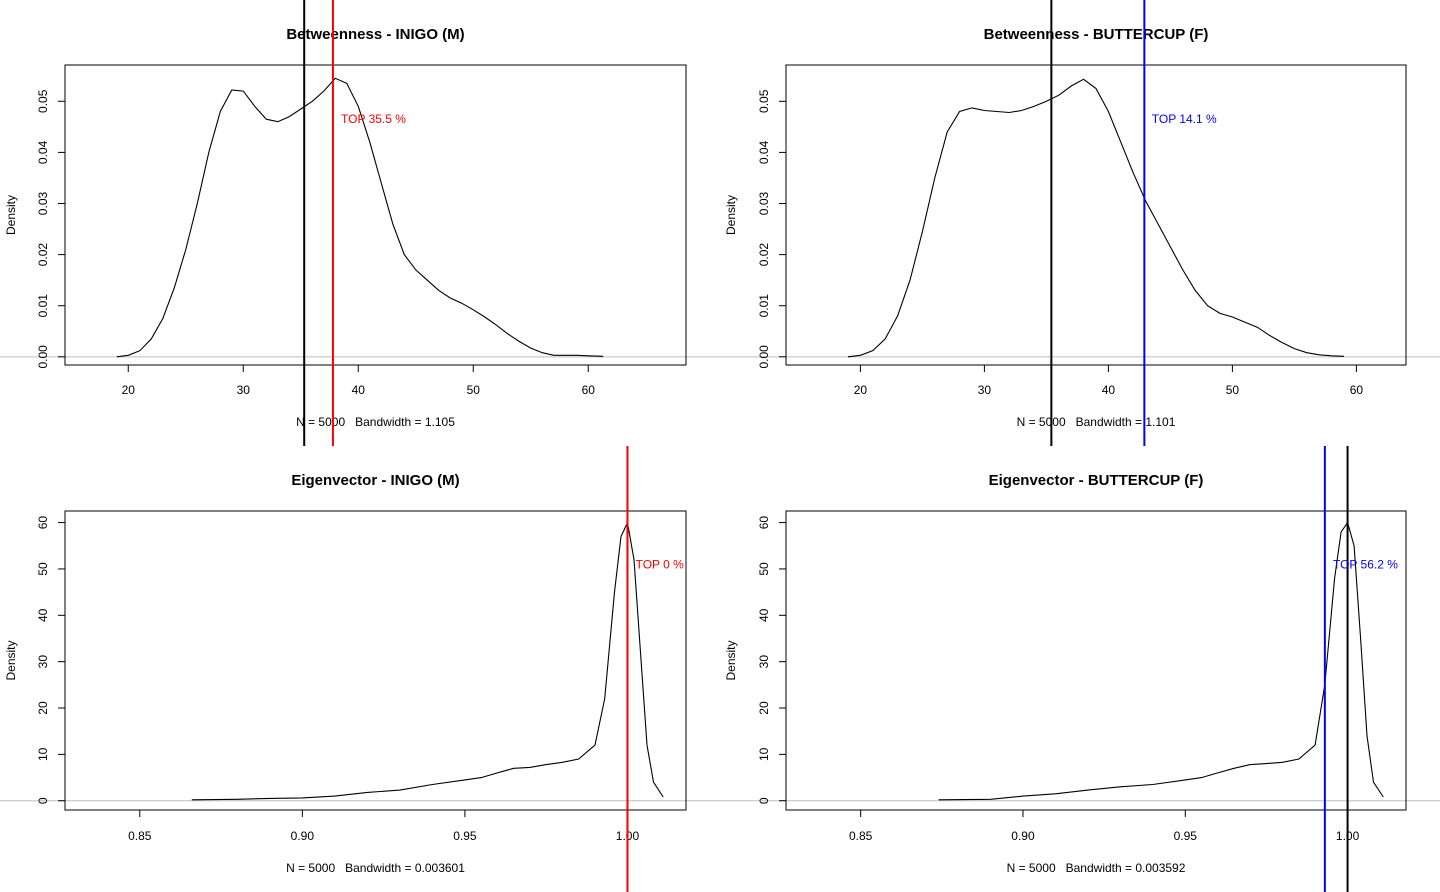 Image resolution: width=1440 pixels, height=892 pixels. Describe the element at coordinates (660, 564) in the screenshot. I see `rank-annotation: TOP 0 %` at that location.